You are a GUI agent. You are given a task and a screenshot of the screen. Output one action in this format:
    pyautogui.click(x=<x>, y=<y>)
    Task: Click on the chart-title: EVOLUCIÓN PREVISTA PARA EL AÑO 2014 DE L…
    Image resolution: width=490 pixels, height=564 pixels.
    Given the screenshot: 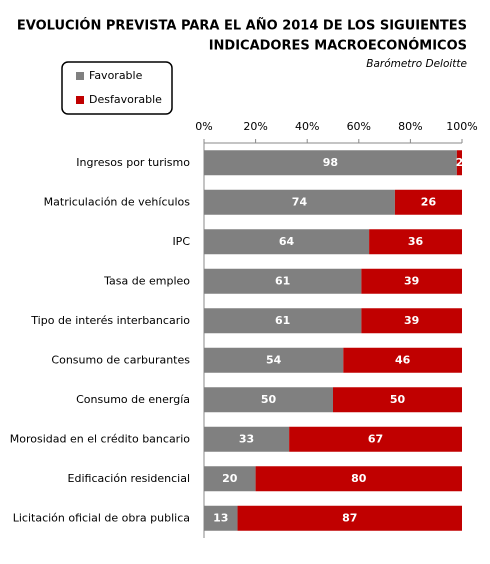 What is the action you would take?
    pyautogui.click(x=242, y=26)
    